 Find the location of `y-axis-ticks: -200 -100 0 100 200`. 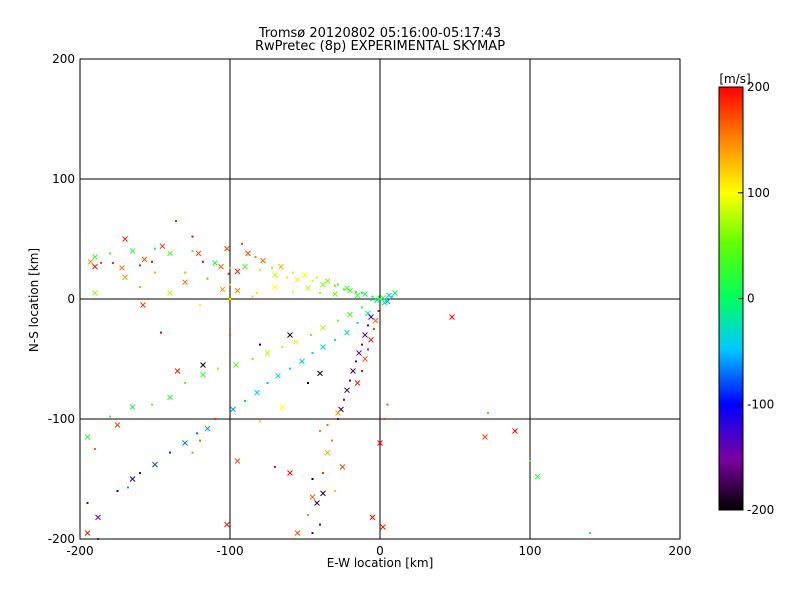

y-axis-ticks: -200 -100 0 100 200 is located at coordinates (61, 299).